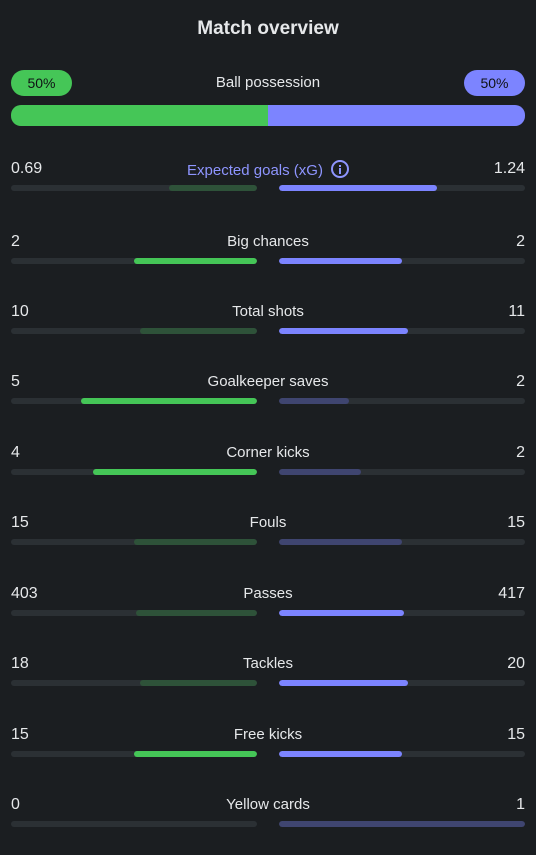 The height and width of the screenshot is (855, 536). I want to click on stat-label: Goalkeeper saves, so click(268, 381).